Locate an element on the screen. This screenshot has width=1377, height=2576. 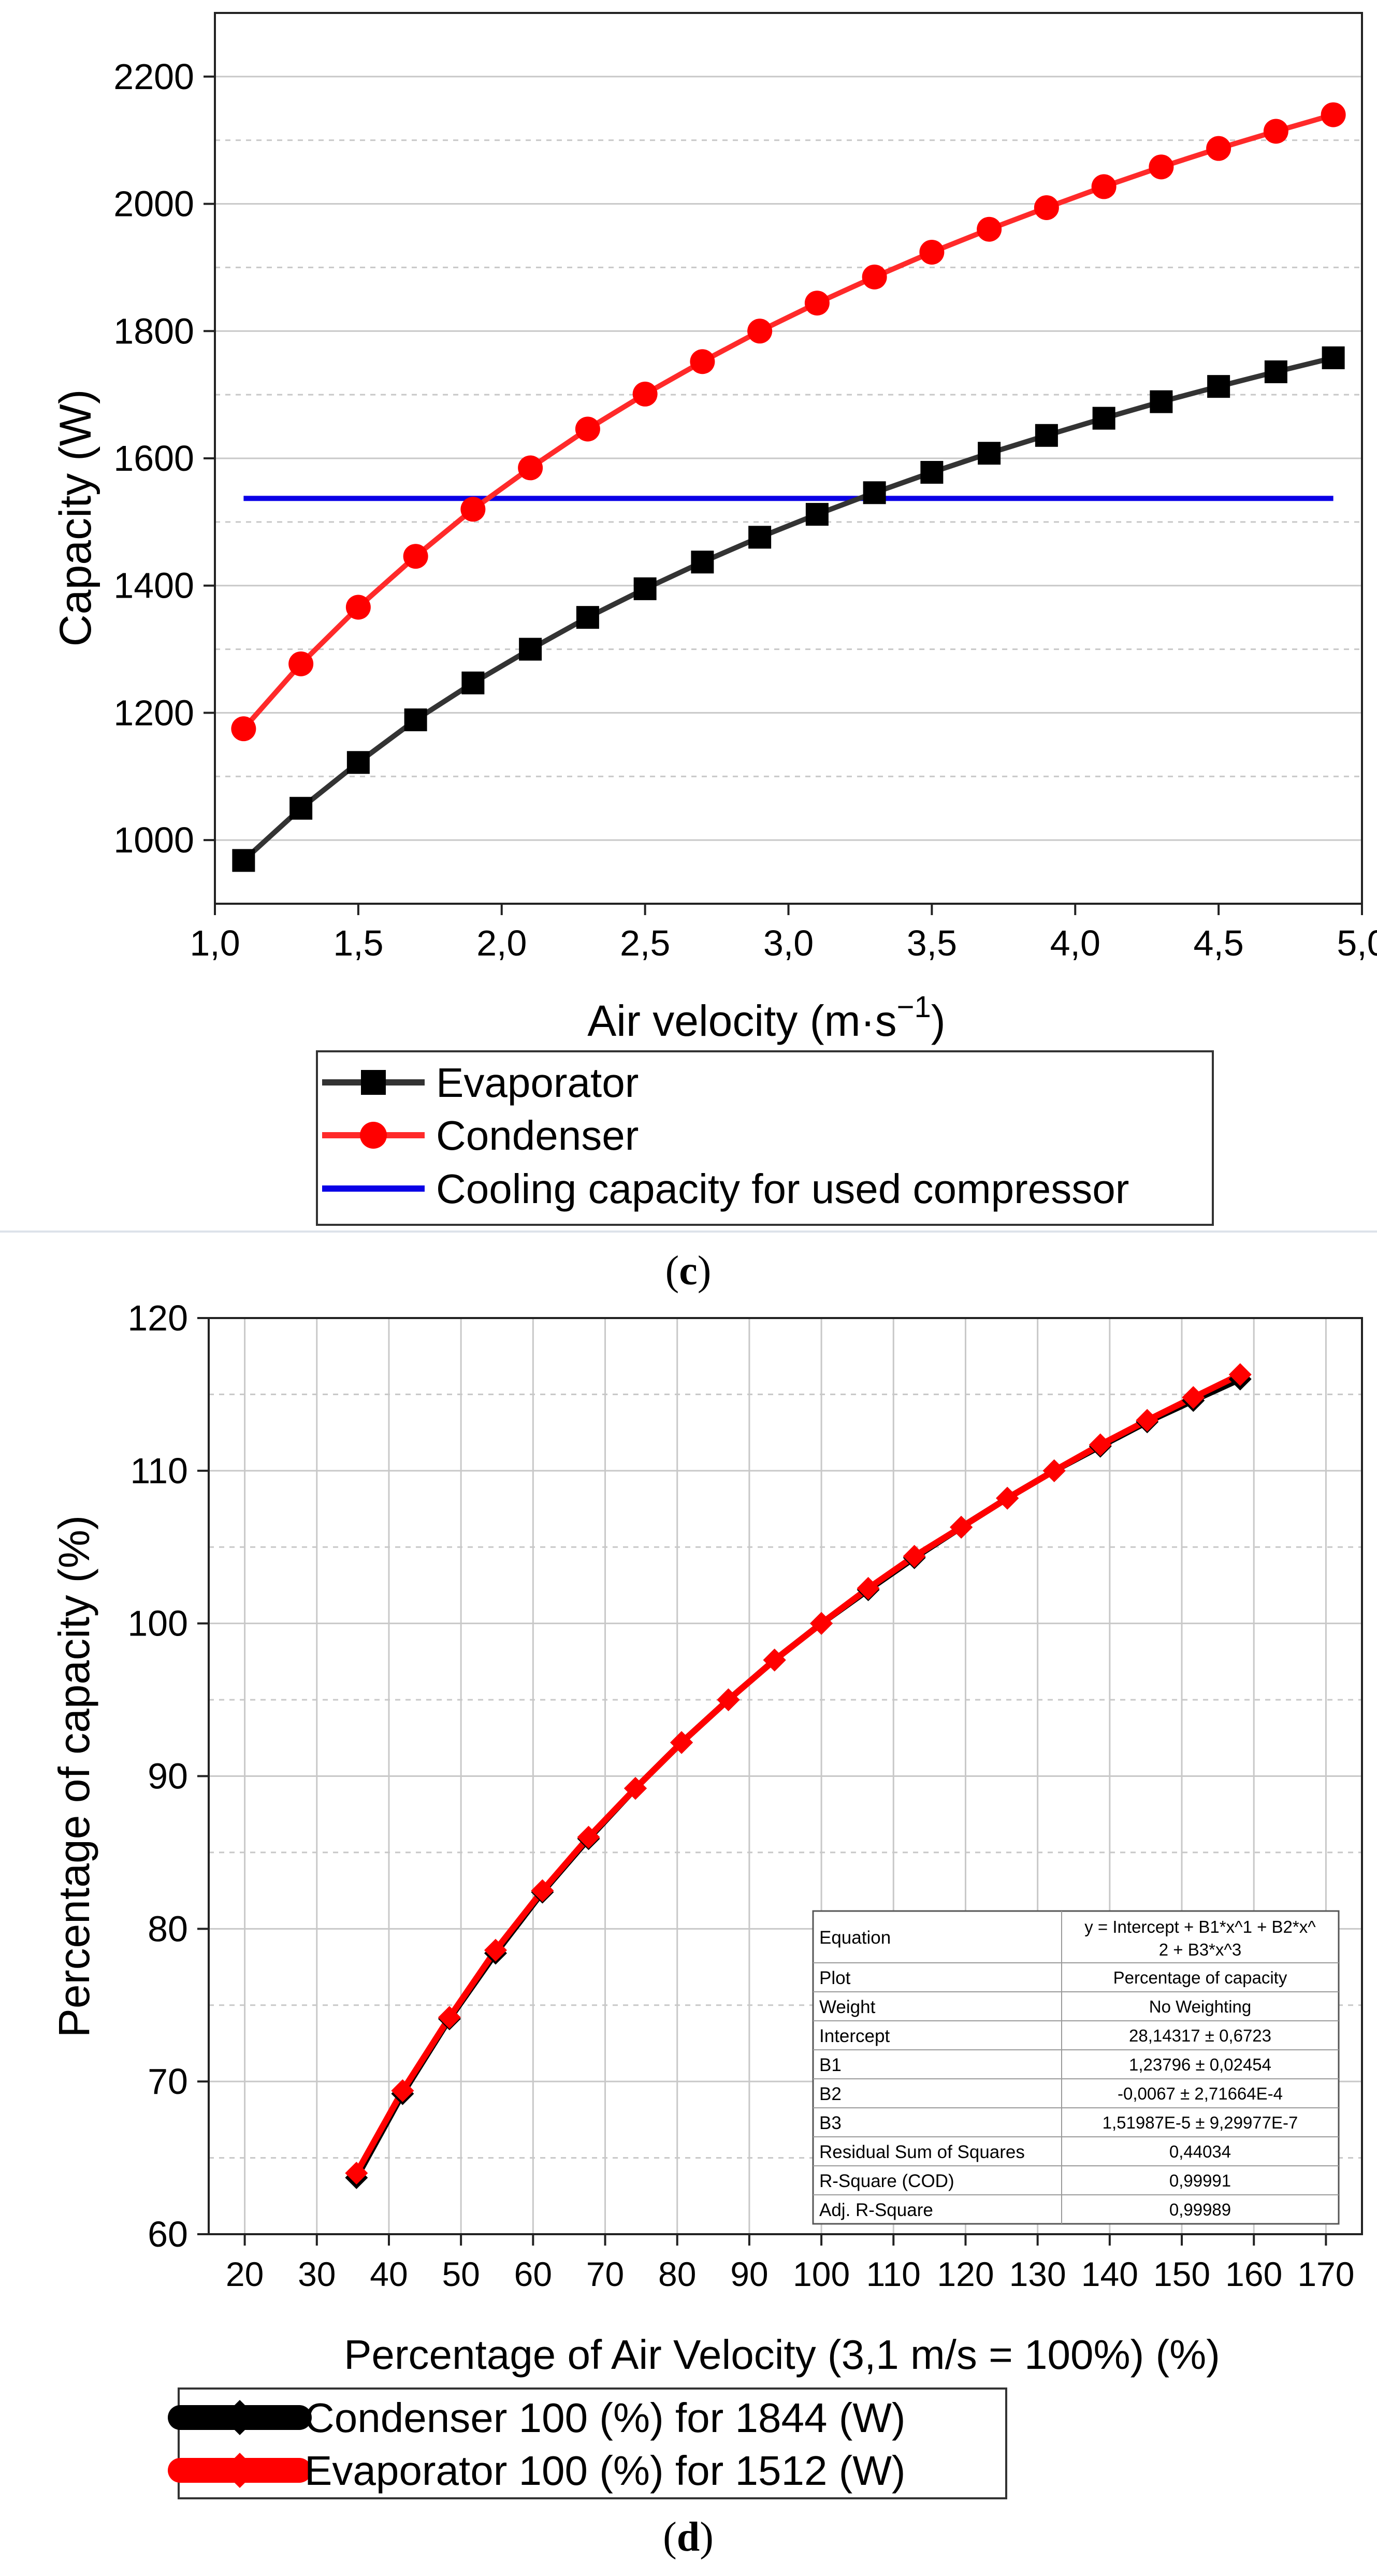
panel-c-x-axis-label-superscript: −1 is located at coordinates (914, 1007).